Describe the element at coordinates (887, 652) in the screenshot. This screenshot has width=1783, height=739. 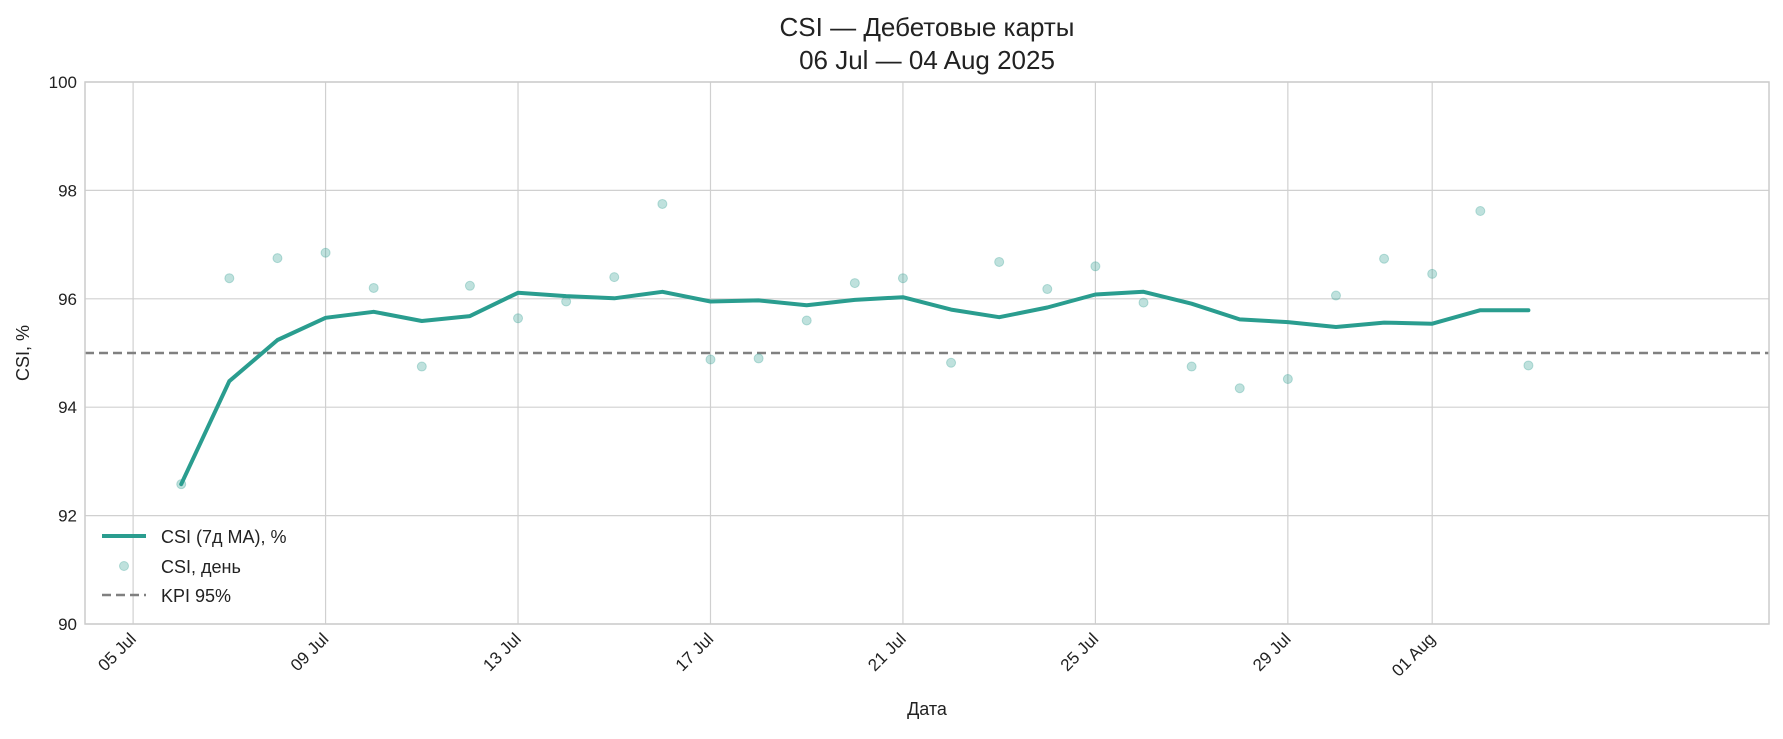
I see `x-tick-label: 21 Jul` at that location.